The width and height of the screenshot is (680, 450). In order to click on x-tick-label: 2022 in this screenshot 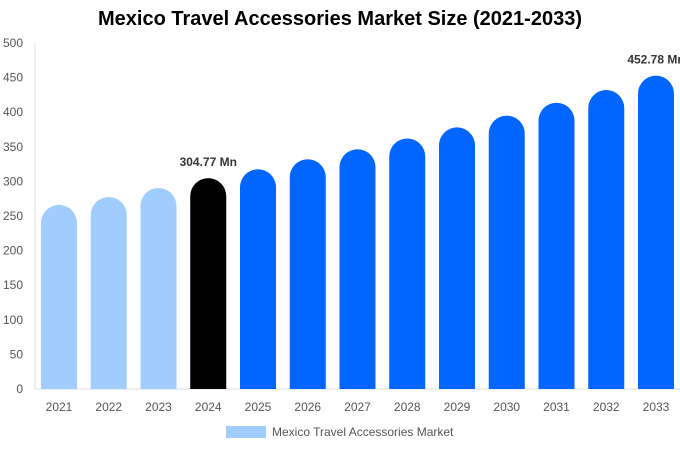, I will do `click(108, 407)`.